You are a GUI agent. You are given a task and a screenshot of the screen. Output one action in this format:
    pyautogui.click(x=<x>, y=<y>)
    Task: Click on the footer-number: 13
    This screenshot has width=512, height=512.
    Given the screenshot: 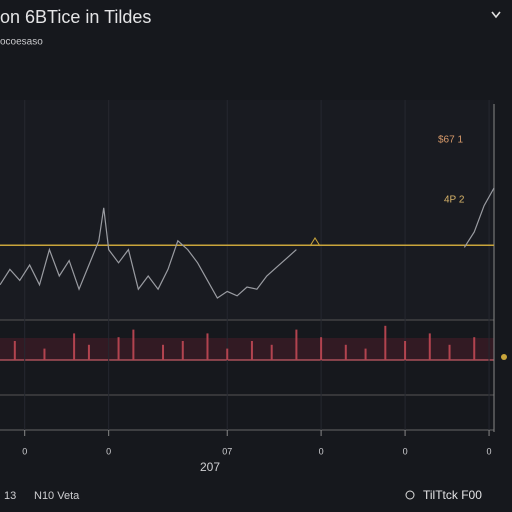 What is the action you would take?
    pyautogui.click(x=10, y=496)
    